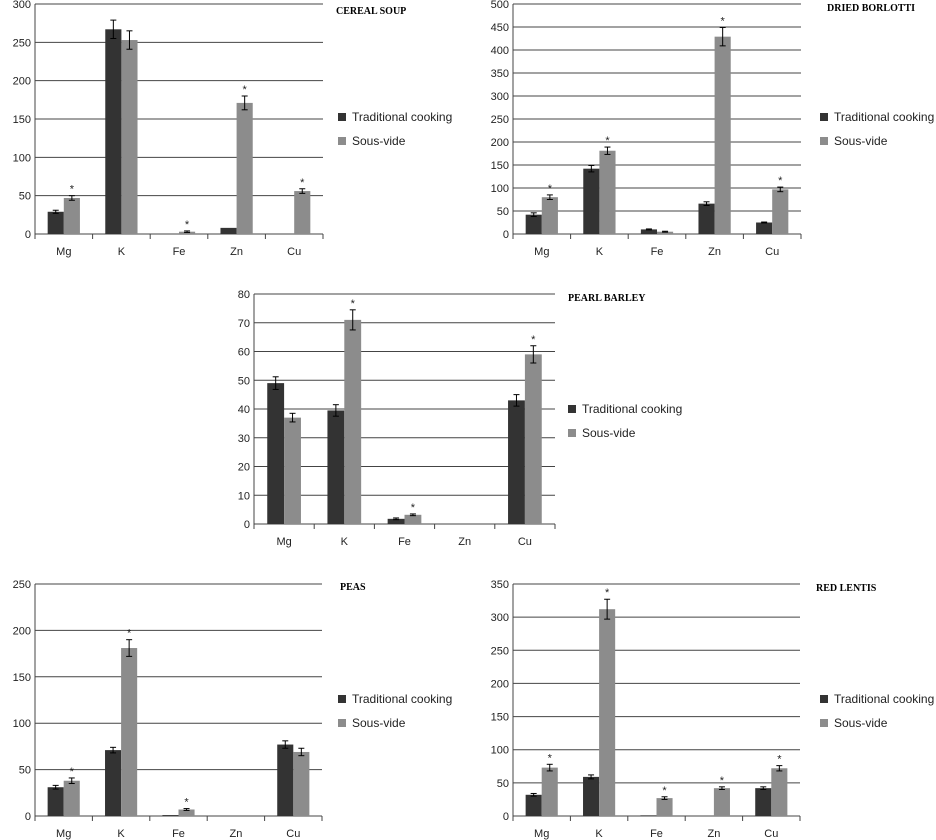  Describe the element at coordinates (244, 410) in the screenshot. I see `y-tick-label: 40` at that location.